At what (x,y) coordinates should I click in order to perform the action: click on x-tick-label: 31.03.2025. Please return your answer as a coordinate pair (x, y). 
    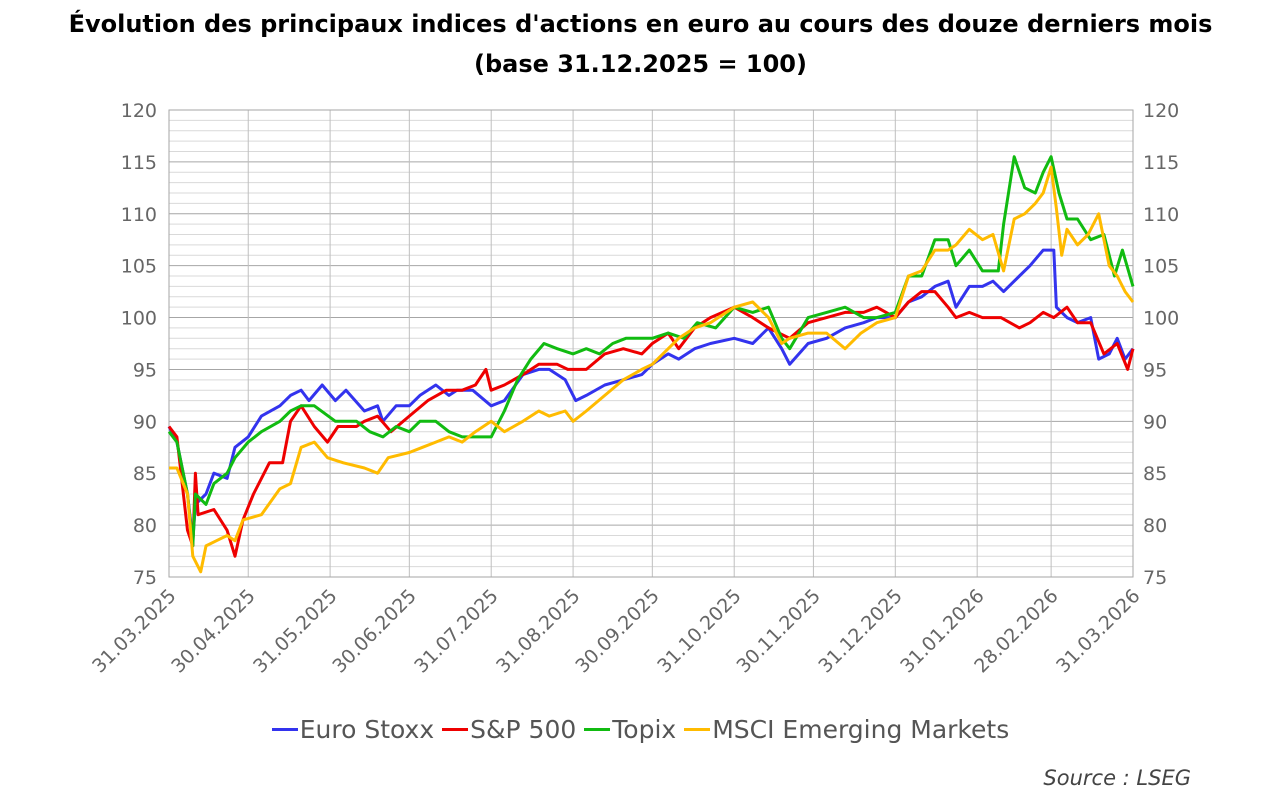
    Looking at the image, I should click on (134, 631).